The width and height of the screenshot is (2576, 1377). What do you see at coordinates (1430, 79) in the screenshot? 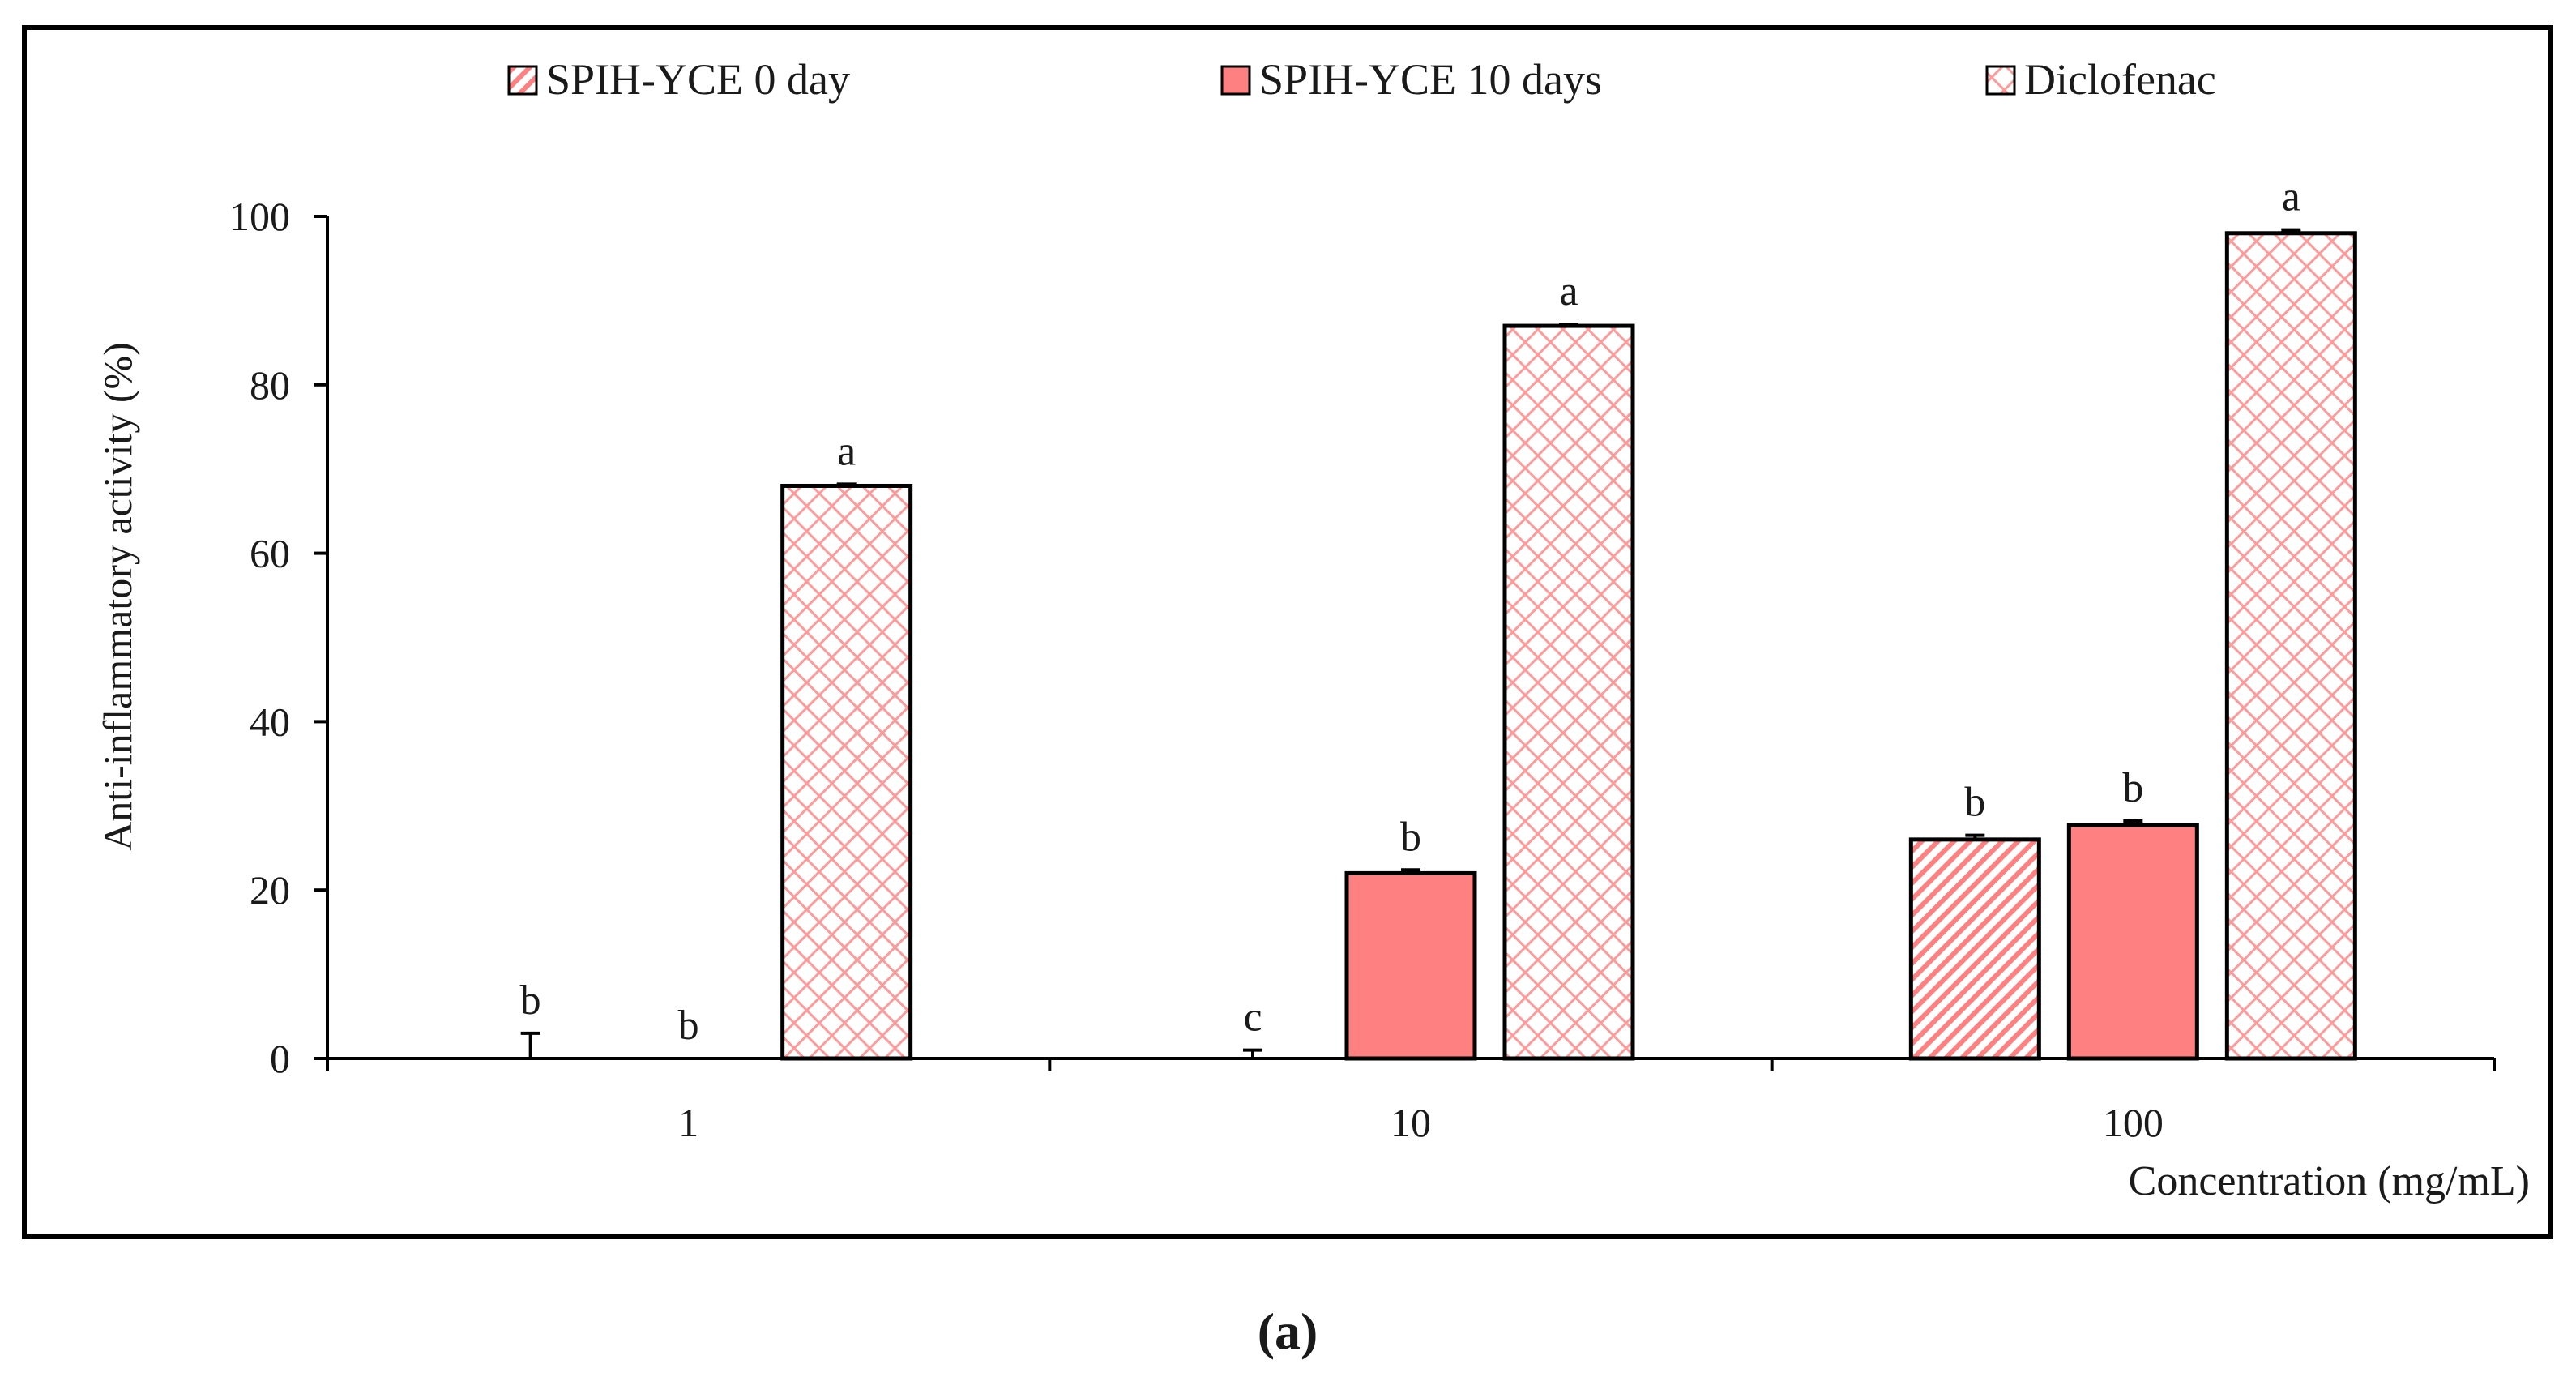
I see `legend-label: SPIH-YCE 10 days` at bounding box center [1430, 79].